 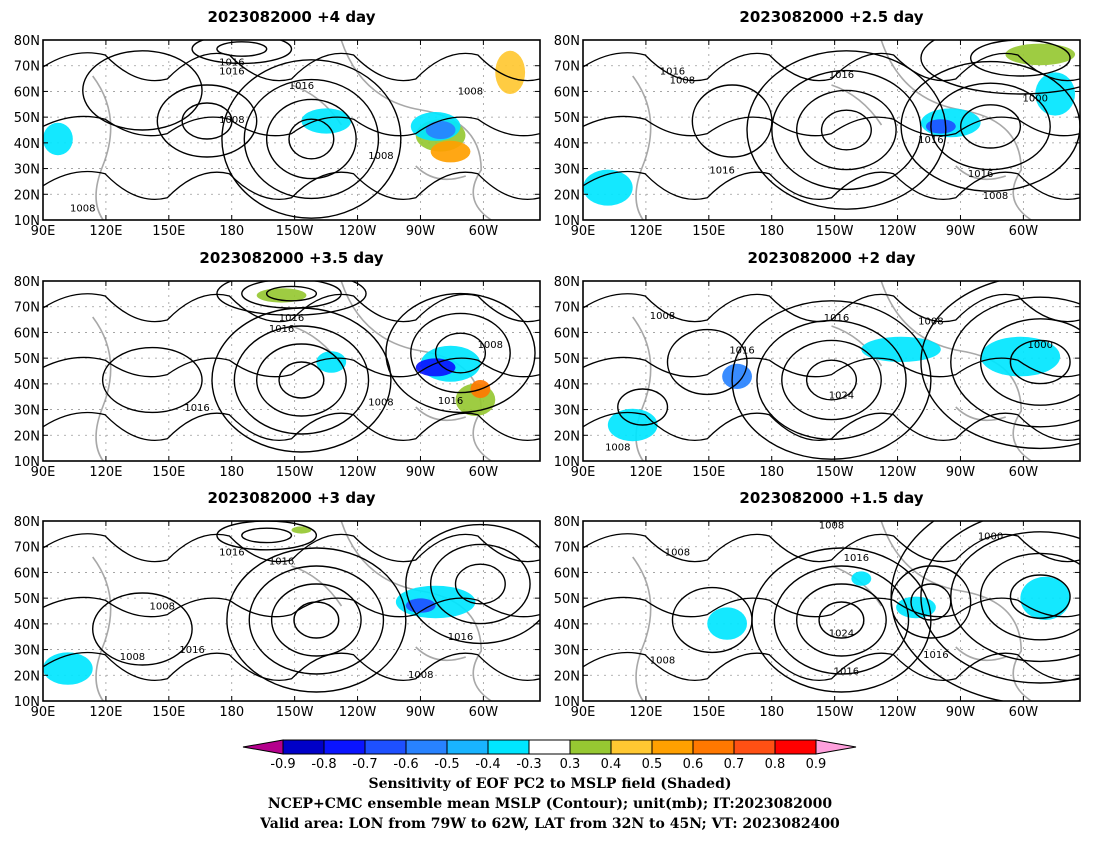 I want to click on colorbar-label: -0.4, so click(x=487, y=764).